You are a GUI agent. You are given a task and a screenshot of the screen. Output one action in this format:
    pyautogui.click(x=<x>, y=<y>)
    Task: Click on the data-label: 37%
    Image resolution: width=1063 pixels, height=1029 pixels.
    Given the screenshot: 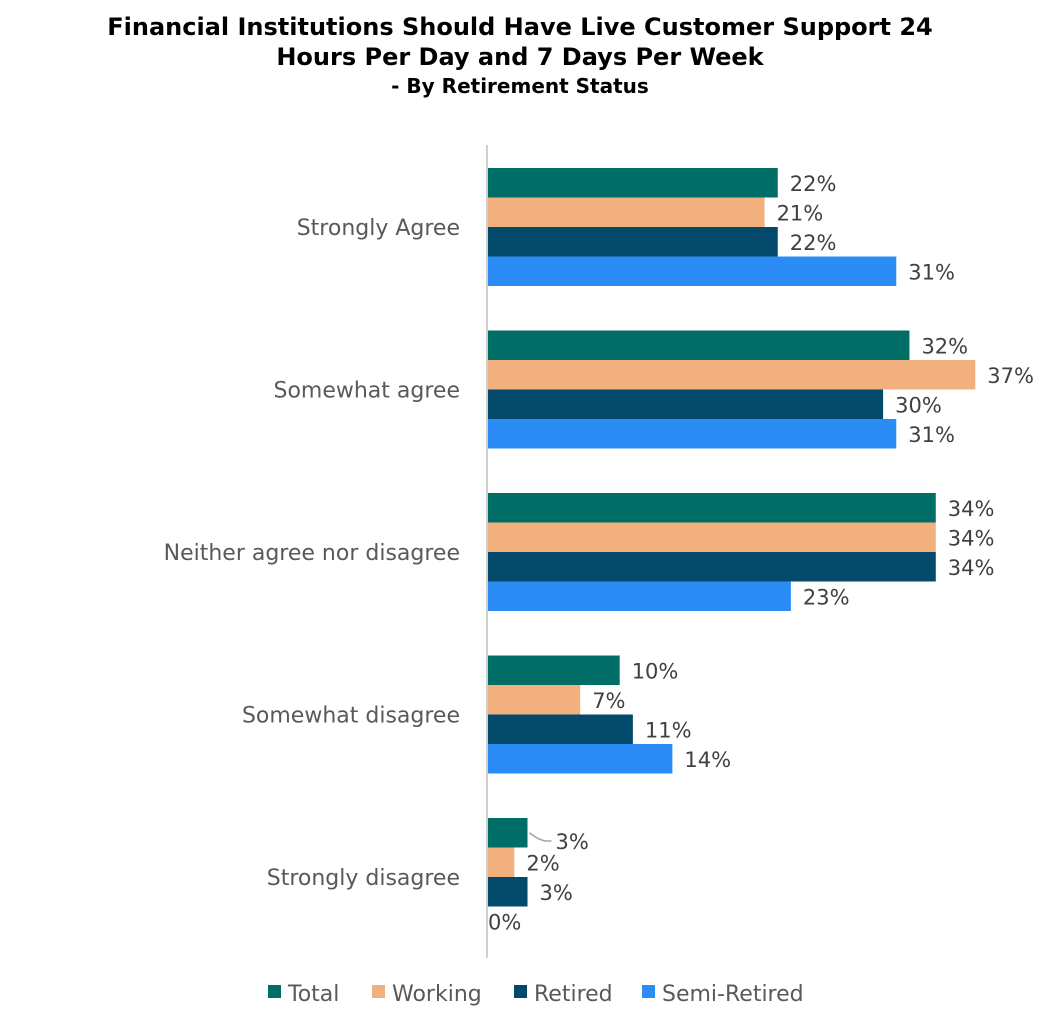 What is the action you would take?
    pyautogui.click(x=1010, y=376)
    